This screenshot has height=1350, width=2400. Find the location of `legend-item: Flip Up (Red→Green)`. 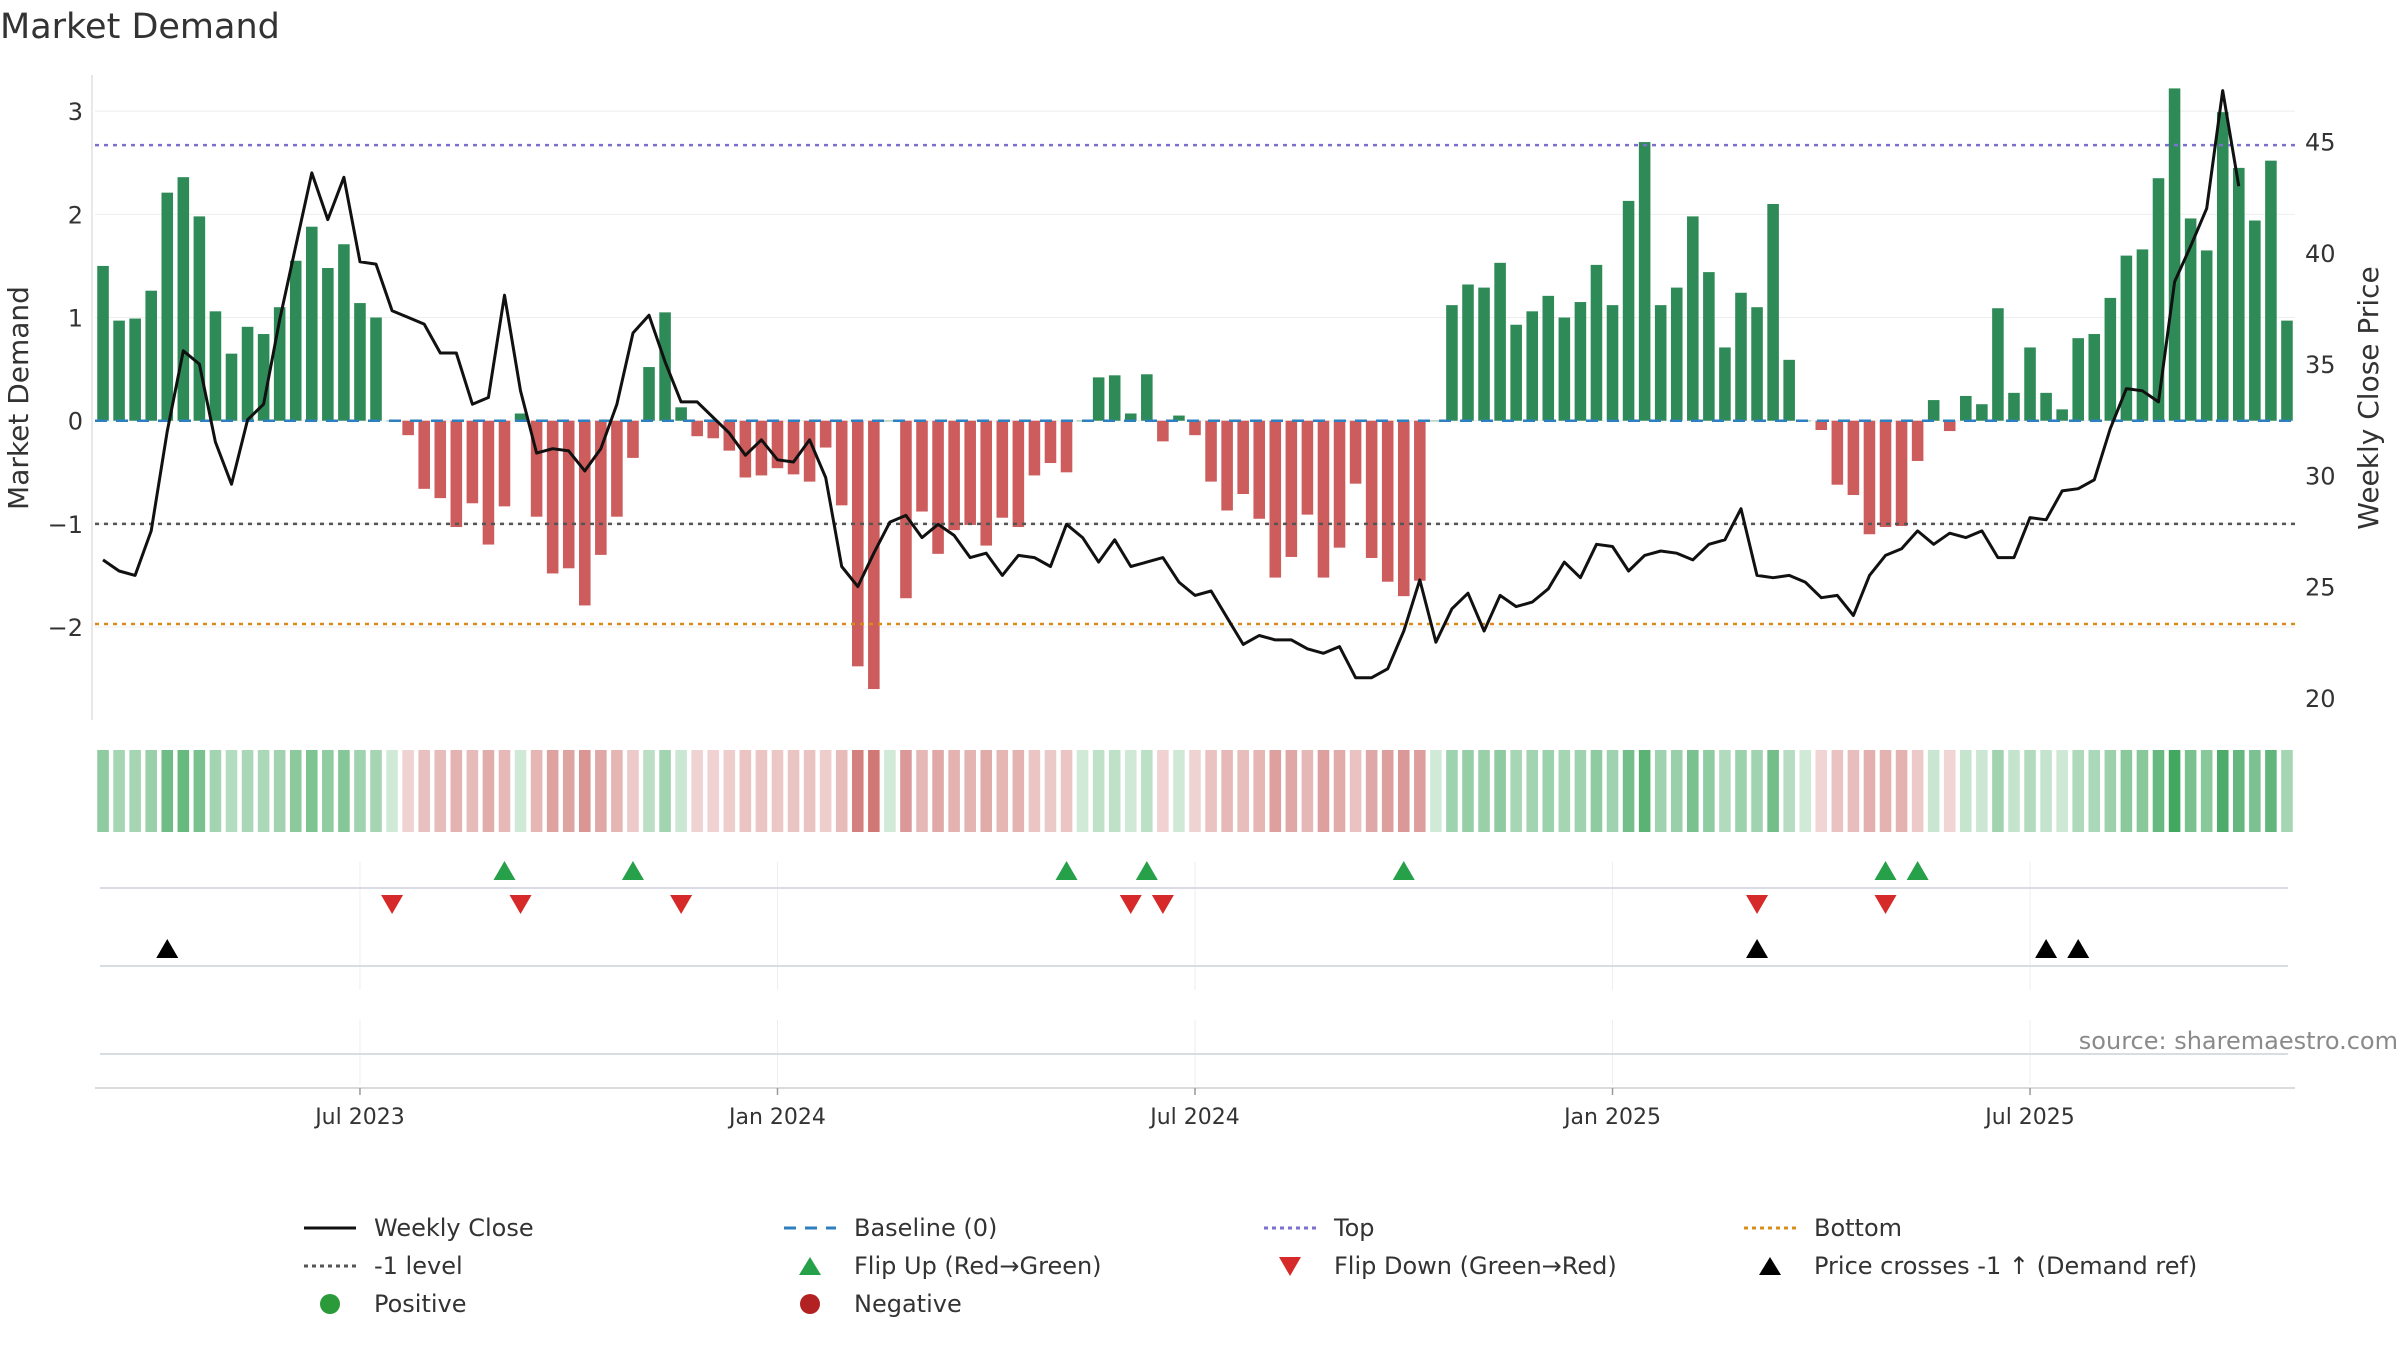

legend-item: Flip Up (Red→Green) is located at coordinates (941, 1266).